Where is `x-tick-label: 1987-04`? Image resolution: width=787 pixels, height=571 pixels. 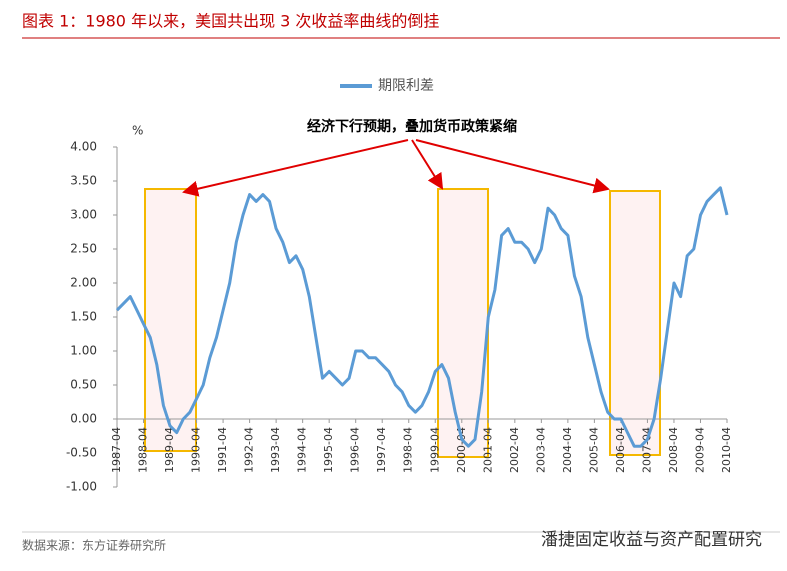
x-tick-label: 1987-04 is located at coordinates (116, 450).